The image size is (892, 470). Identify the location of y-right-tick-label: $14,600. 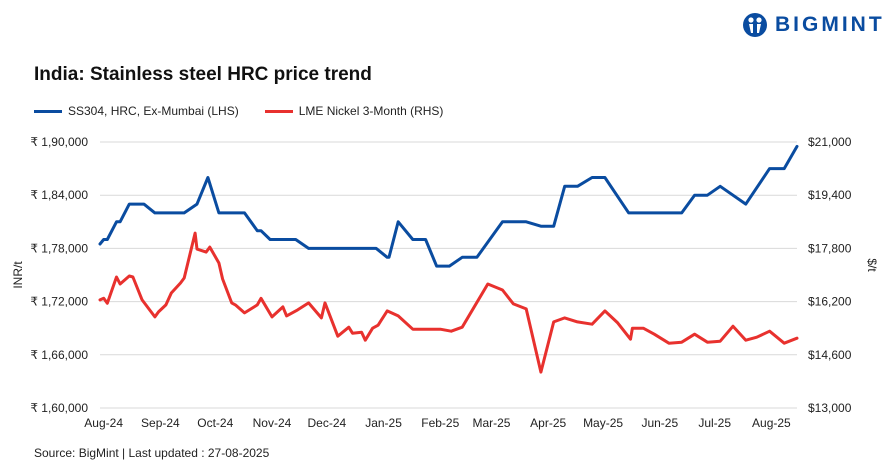
(830, 355).